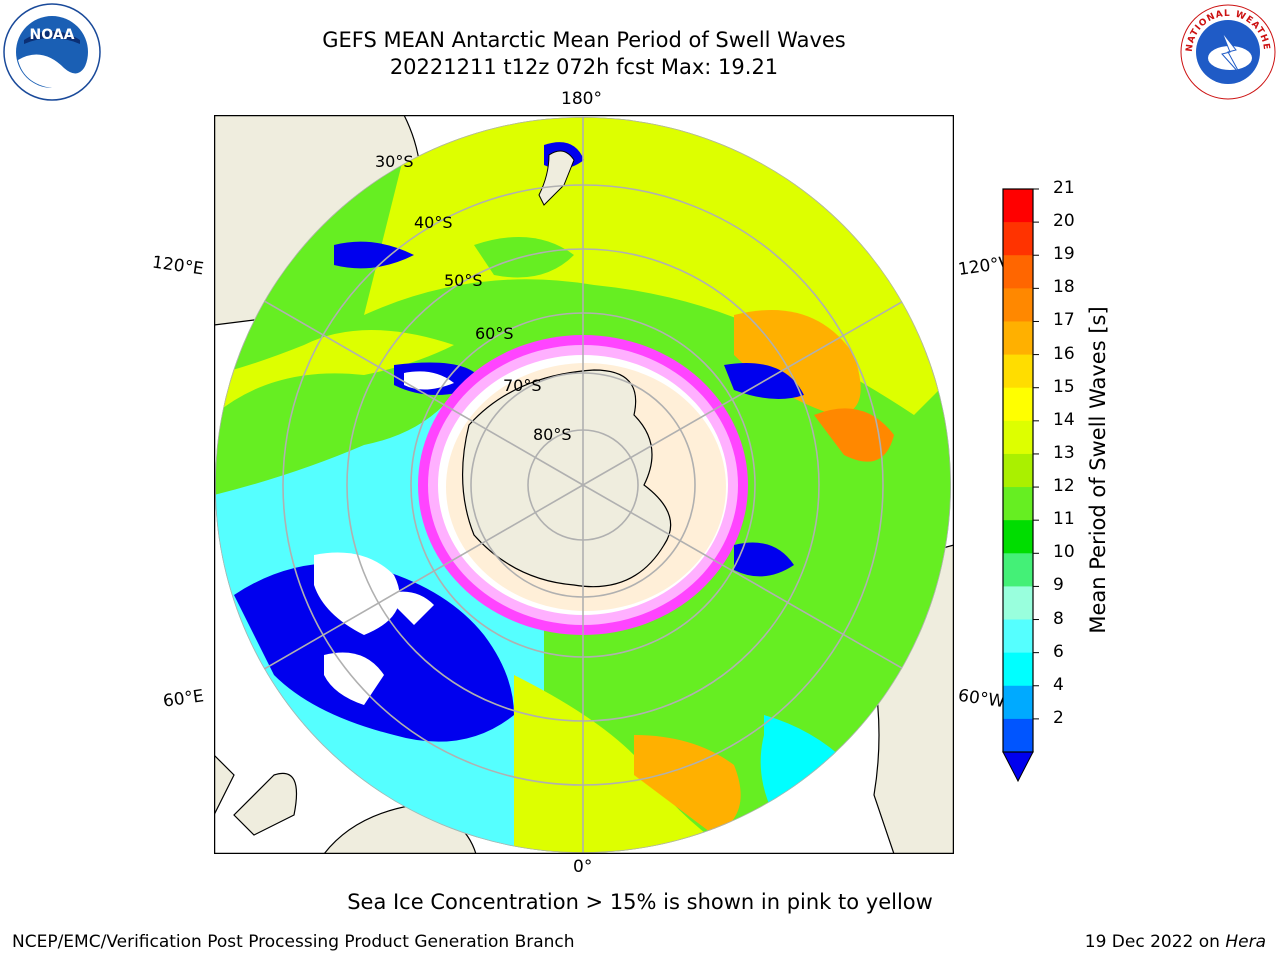 The image size is (1280, 960). I want to click on colorbar-tick-label: 15, so click(1064, 386).